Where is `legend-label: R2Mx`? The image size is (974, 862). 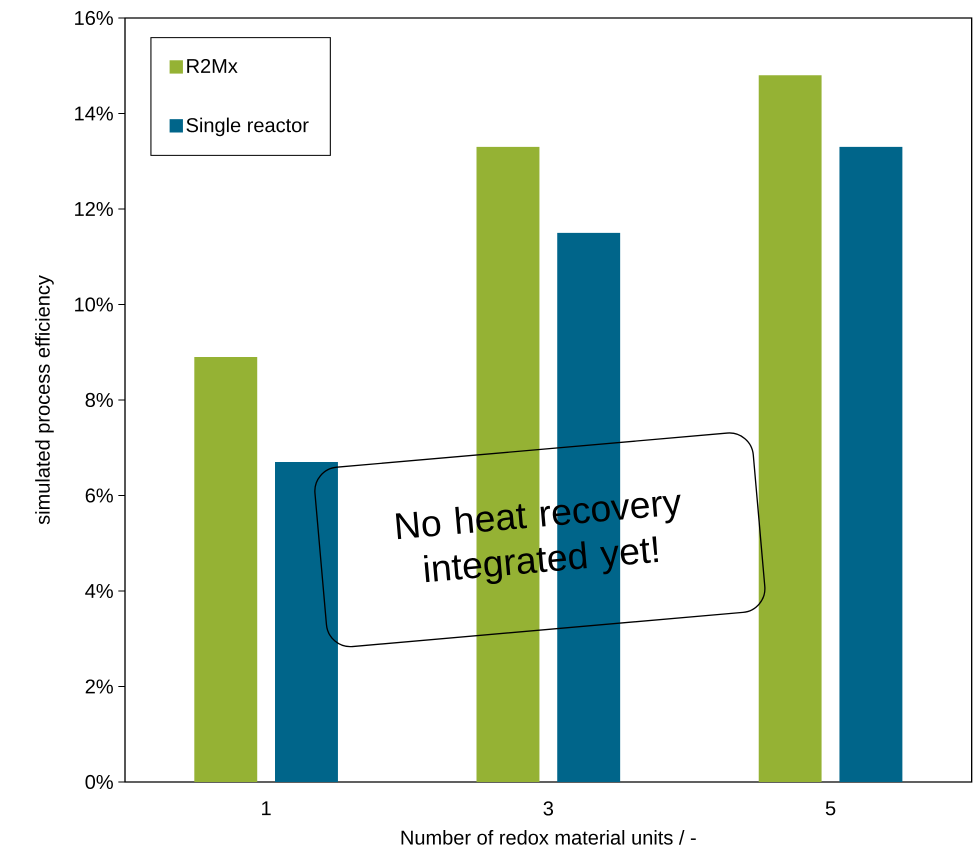
legend-label: R2Mx is located at coordinates (212, 65).